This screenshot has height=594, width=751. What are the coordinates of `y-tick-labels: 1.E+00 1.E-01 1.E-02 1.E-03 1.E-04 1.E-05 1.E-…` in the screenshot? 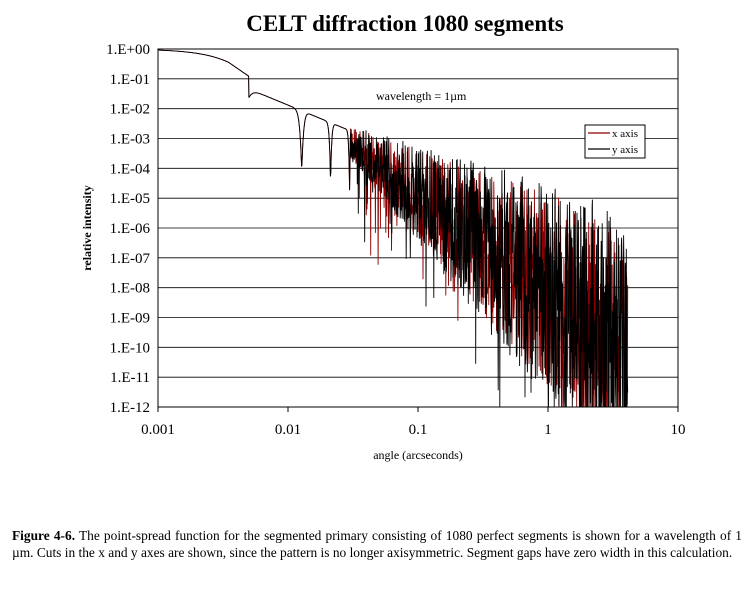 It's located at (128, 229).